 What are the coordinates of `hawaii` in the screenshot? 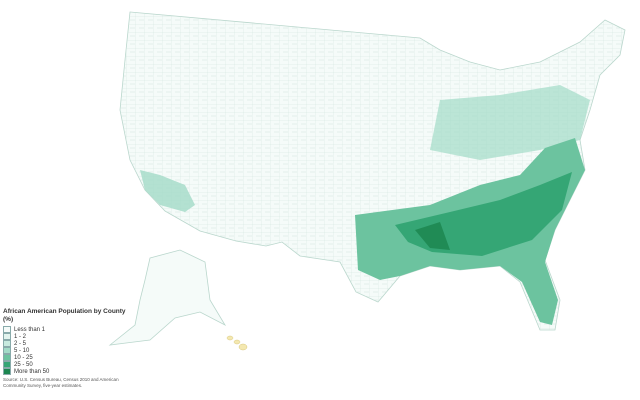 It's located at (237, 343).